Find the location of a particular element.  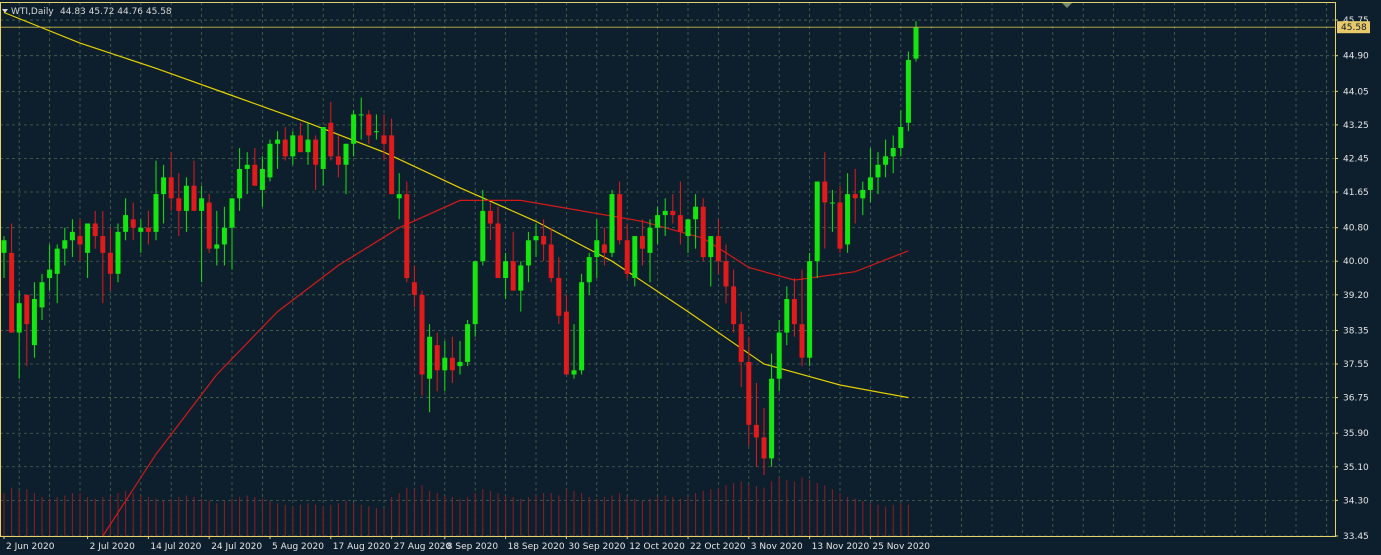

scroll-marker-icon is located at coordinates (1067, 5).